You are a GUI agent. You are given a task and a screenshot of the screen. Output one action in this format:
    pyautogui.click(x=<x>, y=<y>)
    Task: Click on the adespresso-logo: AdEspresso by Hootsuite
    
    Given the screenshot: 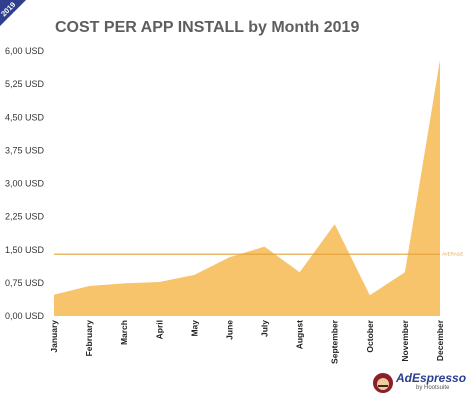 What is the action you would take?
    pyautogui.click(x=419, y=383)
    